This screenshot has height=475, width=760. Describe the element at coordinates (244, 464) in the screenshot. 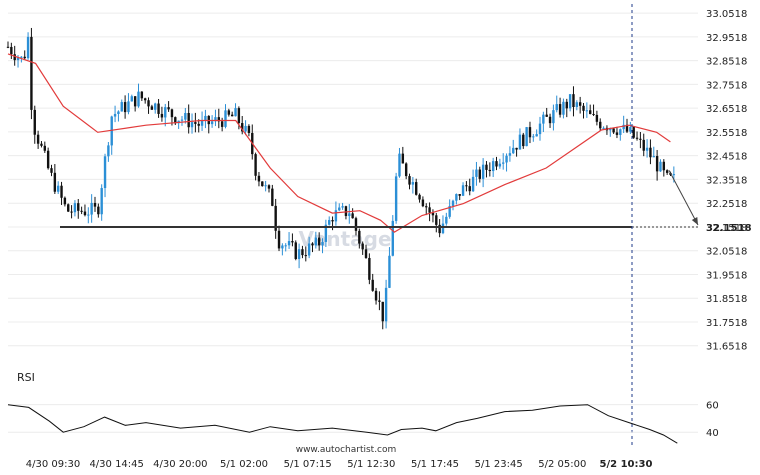

I see `time-tick-label: 5/1 02:00` at that location.